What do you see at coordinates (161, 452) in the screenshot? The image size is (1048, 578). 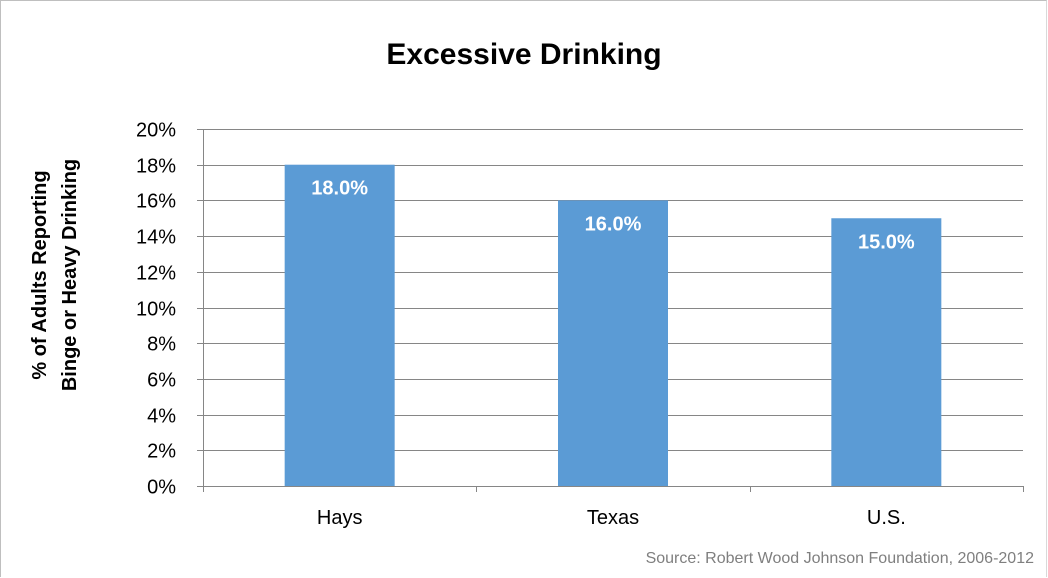 I see `y-tick-label: 2%` at bounding box center [161, 452].